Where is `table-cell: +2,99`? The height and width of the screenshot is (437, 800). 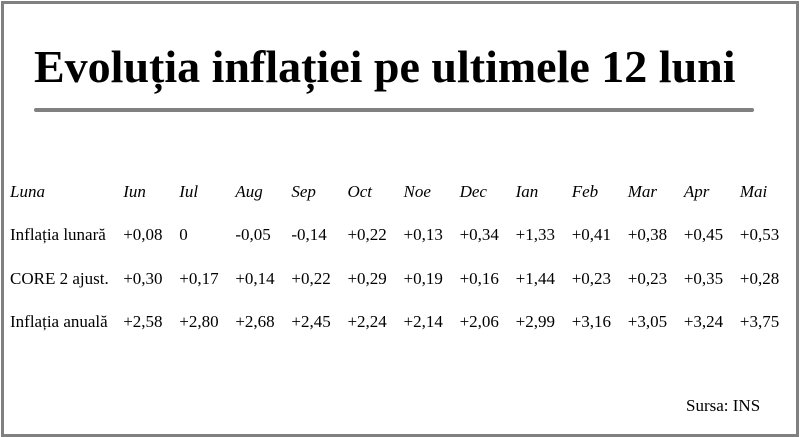
table-cell: +2,99 is located at coordinates (535, 322).